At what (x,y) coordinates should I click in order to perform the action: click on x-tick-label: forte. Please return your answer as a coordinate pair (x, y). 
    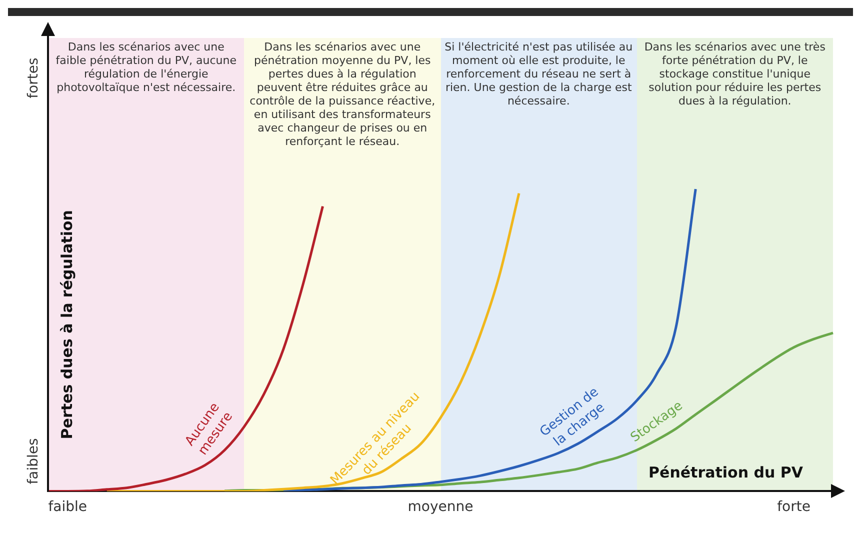
    Looking at the image, I should click on (793, 507).